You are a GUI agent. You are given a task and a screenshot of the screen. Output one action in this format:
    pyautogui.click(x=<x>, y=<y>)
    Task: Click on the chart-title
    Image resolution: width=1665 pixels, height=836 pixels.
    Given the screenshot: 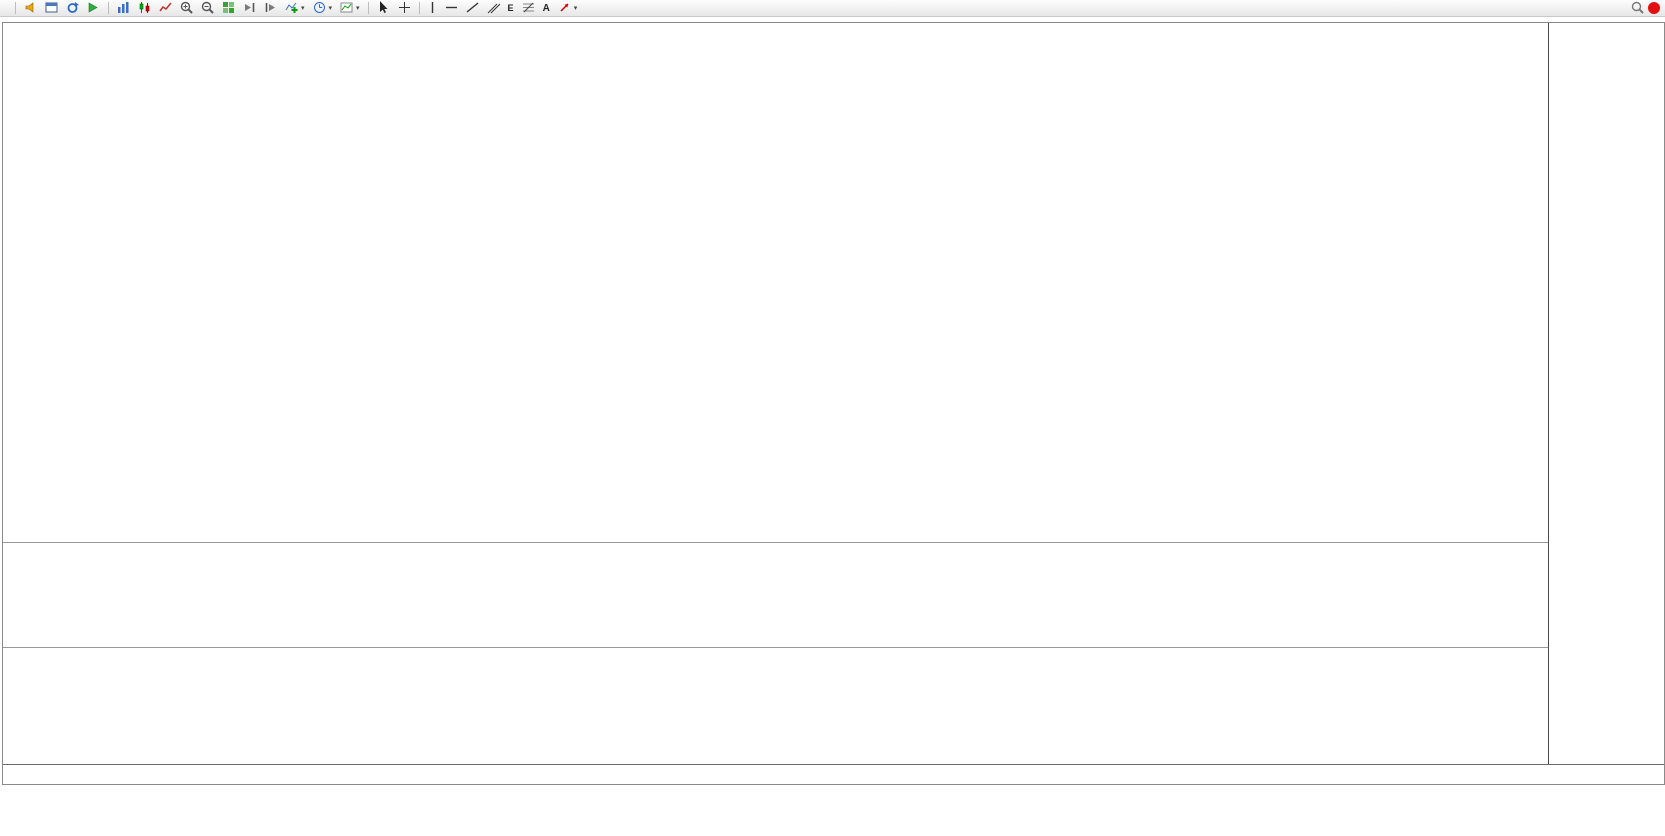 What is the action you would take?
    pyautogui.click(x=11, y=30)
    